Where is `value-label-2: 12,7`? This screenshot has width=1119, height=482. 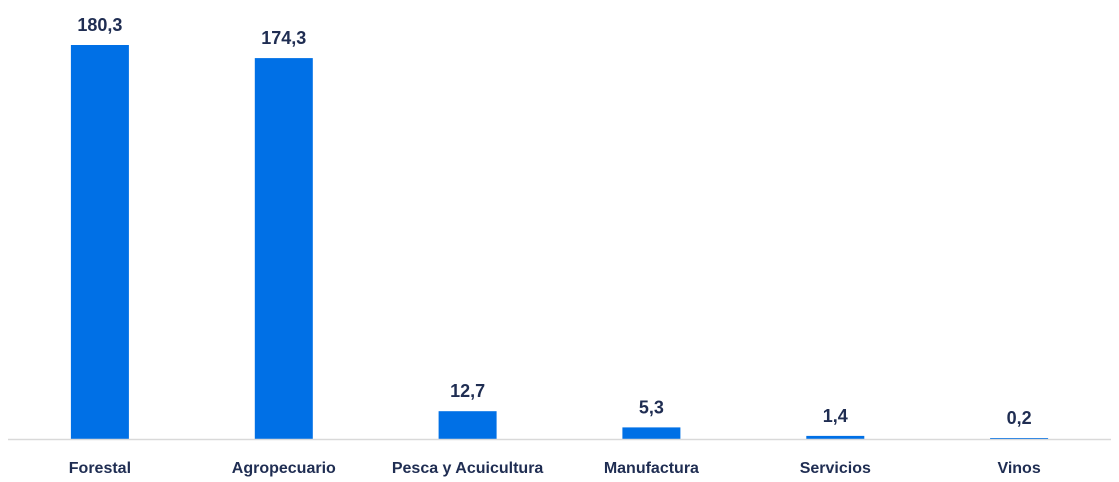
value-label-2: 12,7 is located at coordinates (467, 391).